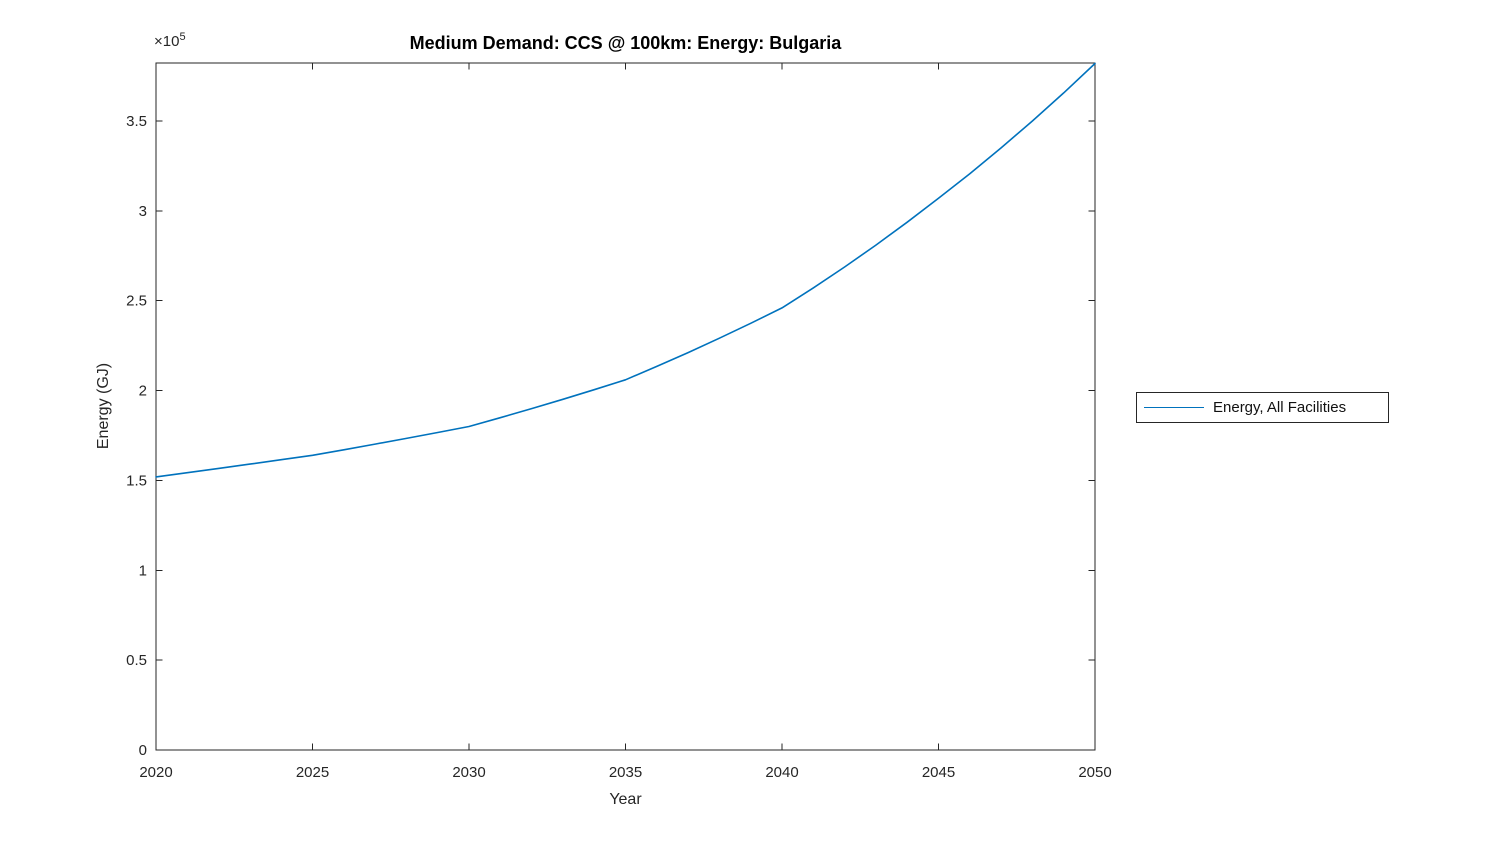  Describe the element at coordinates (1094, 772) in the screenshot. I see `x-tick-label: 2050` at that location.